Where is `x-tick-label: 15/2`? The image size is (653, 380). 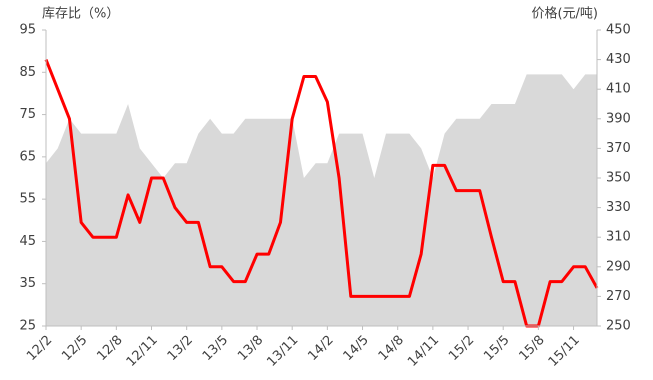 x-tick-label: 15/2 is located at coordinates (461, 348).